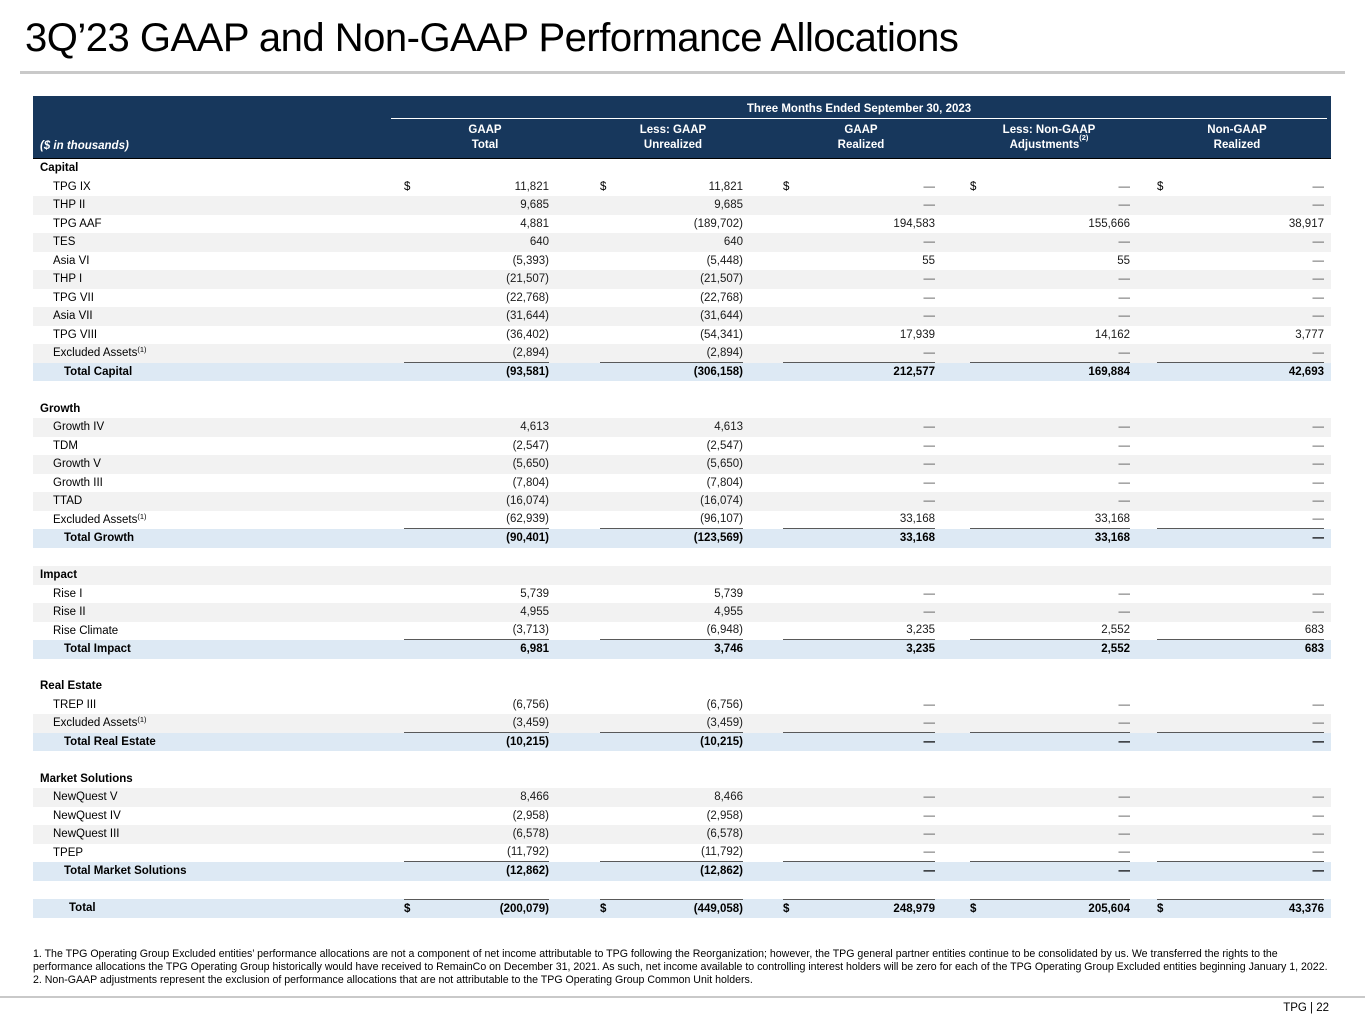  I want to click on value-cell: (7,804), so click(485, 483).